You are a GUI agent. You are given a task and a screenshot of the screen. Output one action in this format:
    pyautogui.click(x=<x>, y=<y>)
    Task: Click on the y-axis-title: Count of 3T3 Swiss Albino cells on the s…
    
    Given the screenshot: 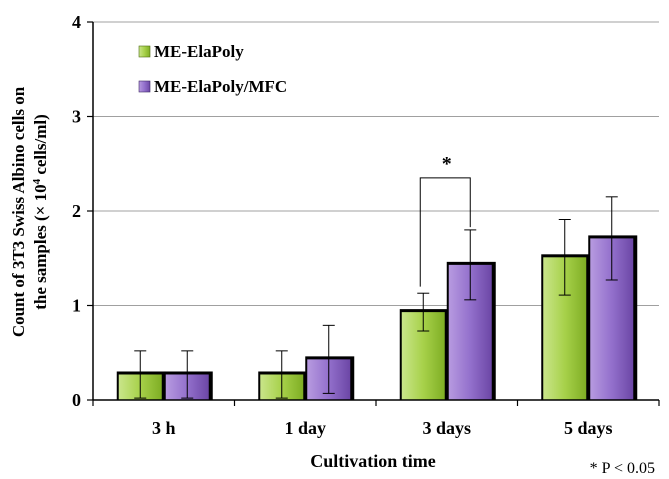 What is the action you would take?
    pyautogui.click(x=29, y=211)
    